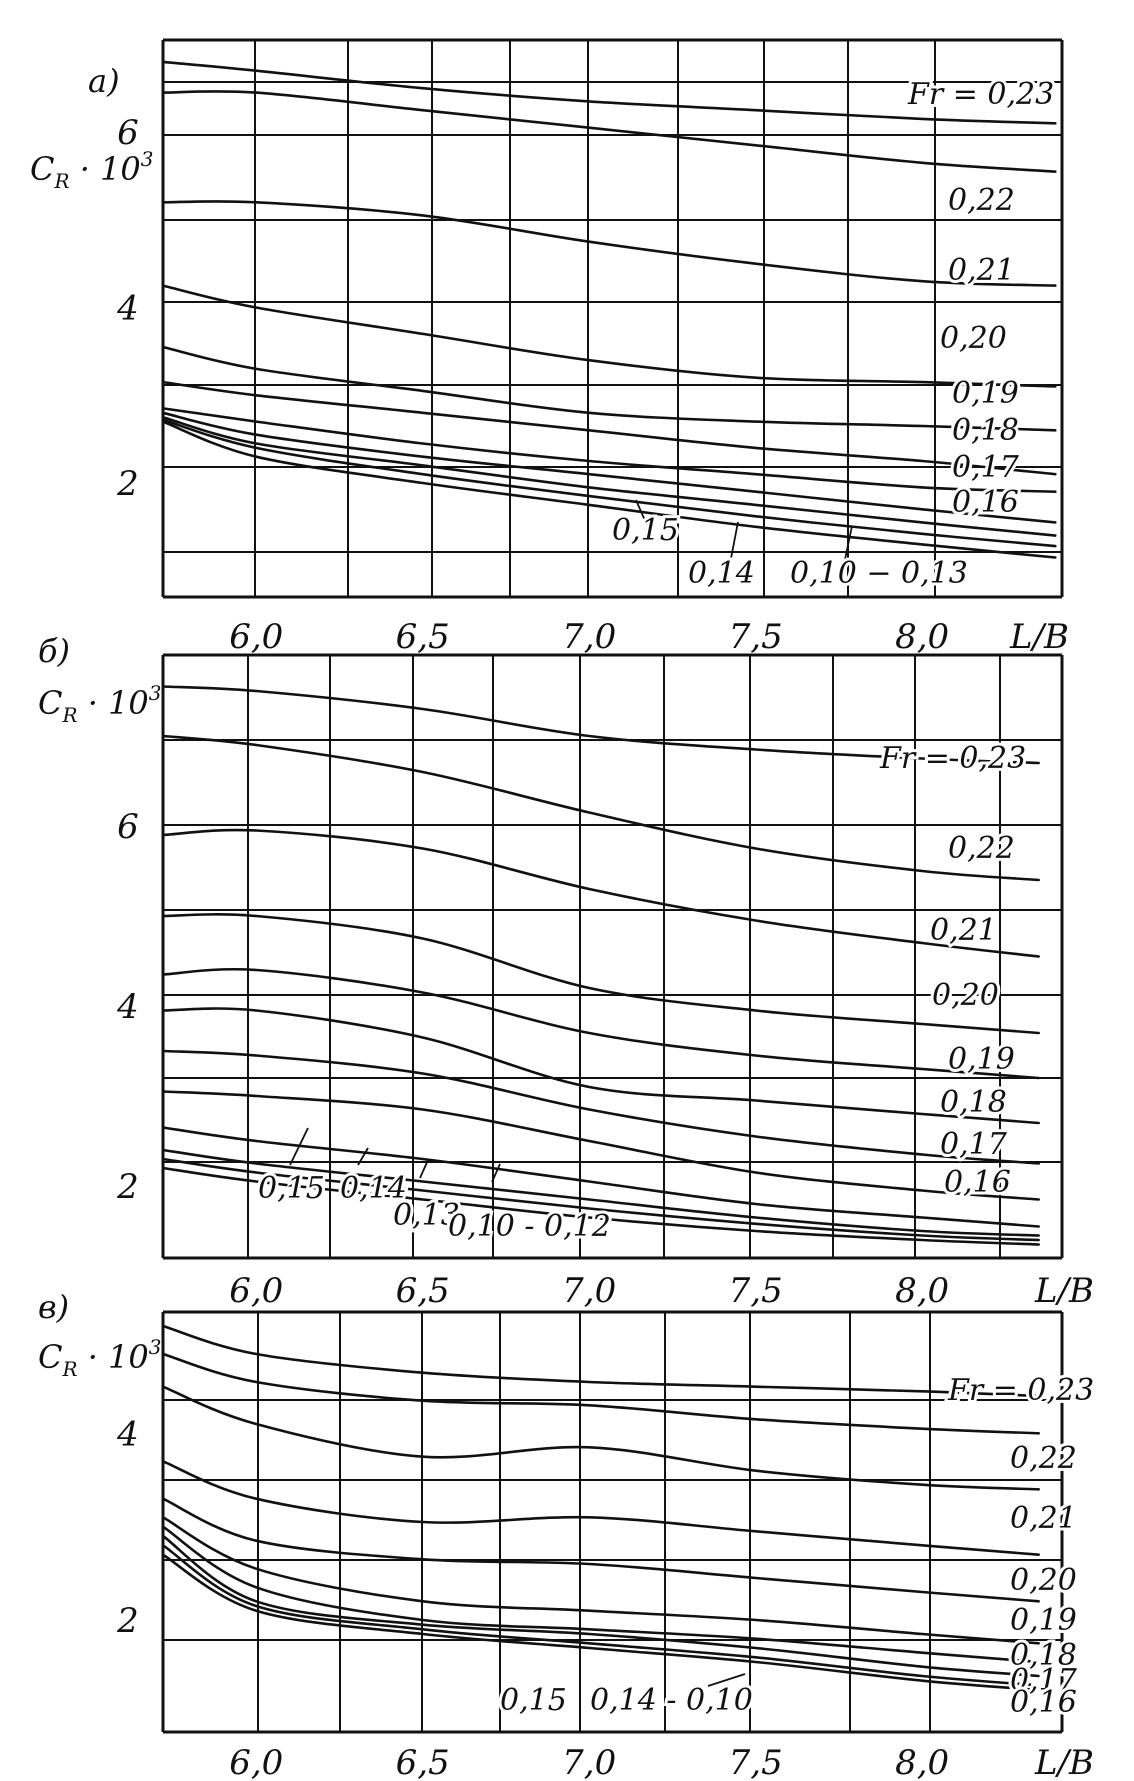  I want to click on curve-label: 0,10 - 0,12, so click(529, 1226).